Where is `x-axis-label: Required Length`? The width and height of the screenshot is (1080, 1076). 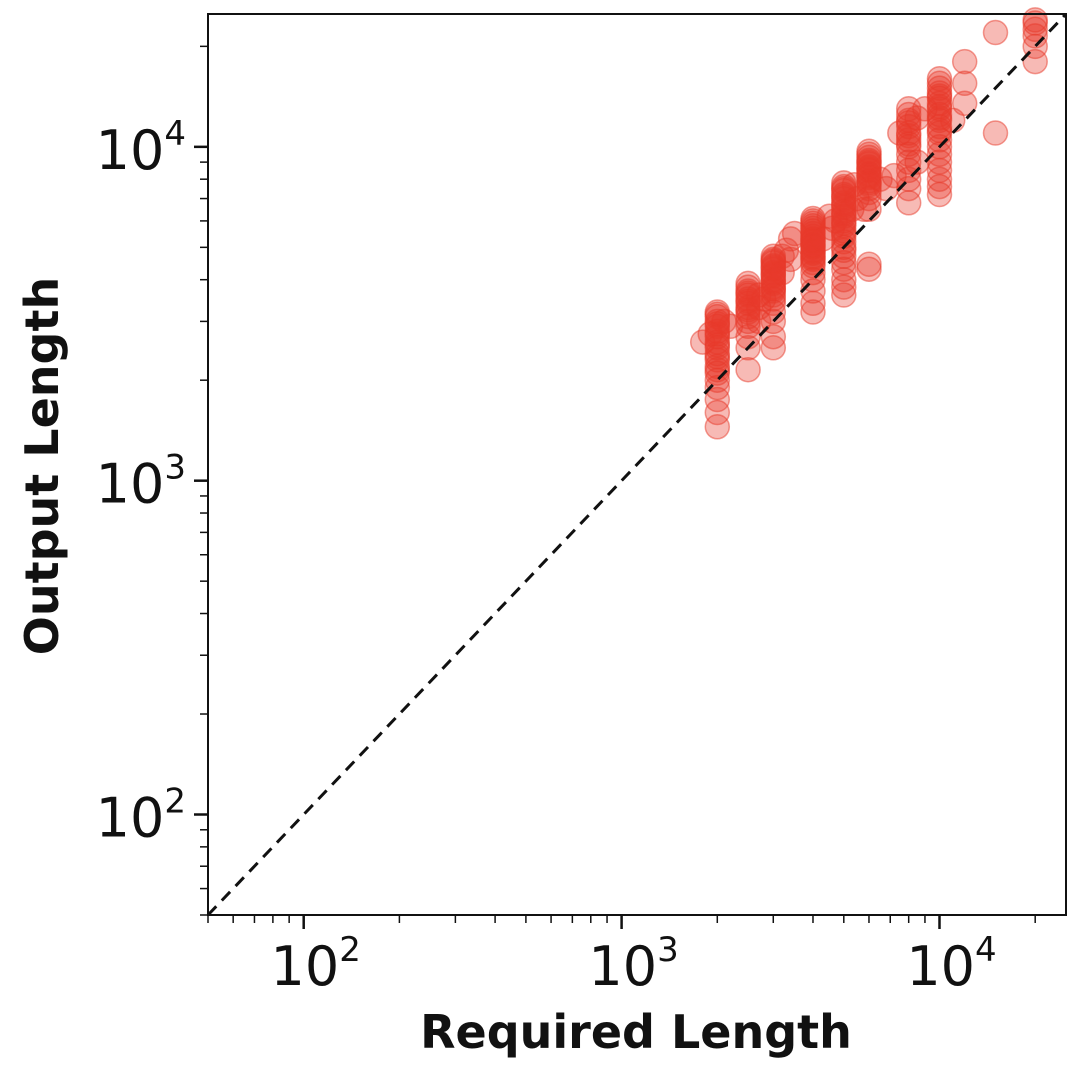
x-axis-label: Required Length is located at coordinates (636, 1032).